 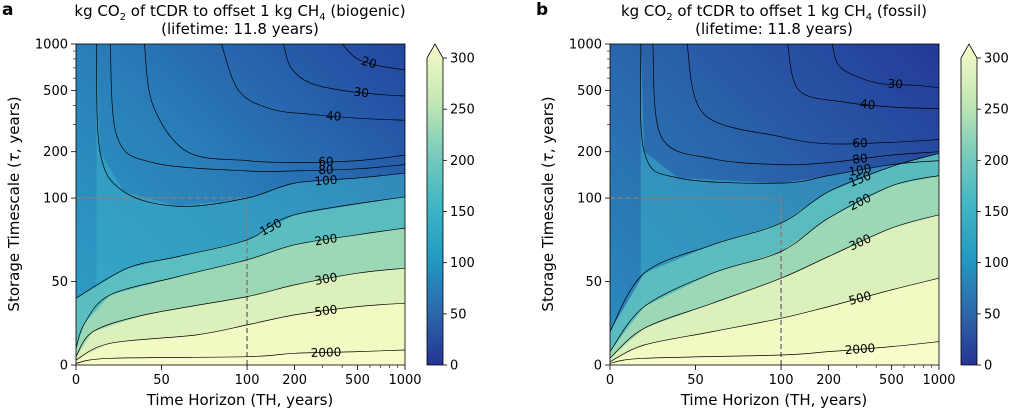 I want to click on panel-b-colorbar: 0 50 100 150 200 250 300, so click(x=984, y=208).